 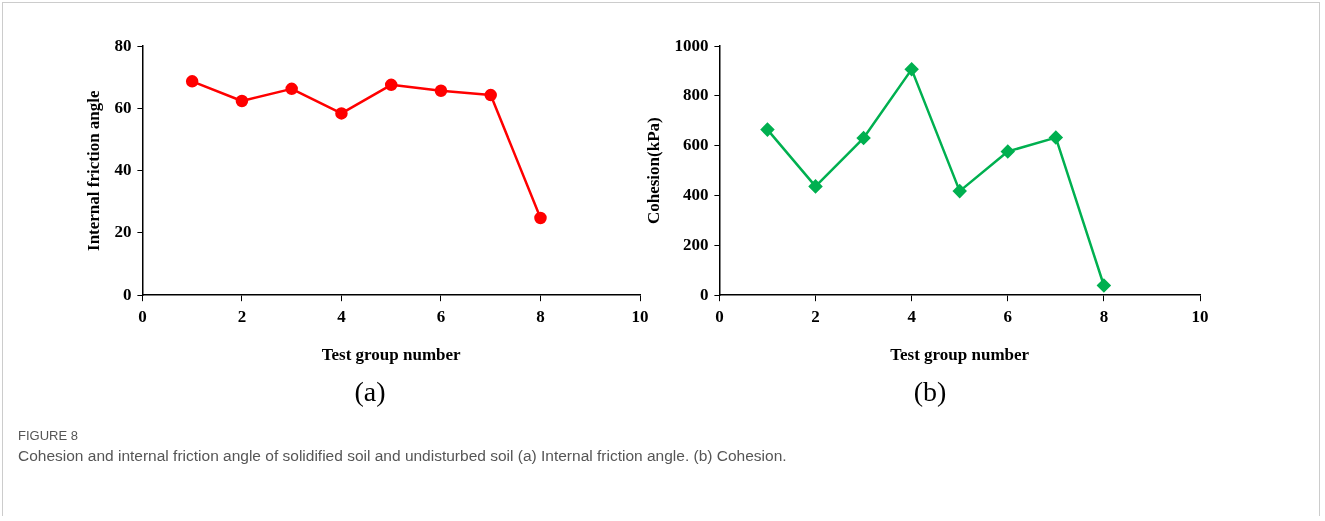 I want to click on y-tick-label: 60, so click(x=123, y=107).